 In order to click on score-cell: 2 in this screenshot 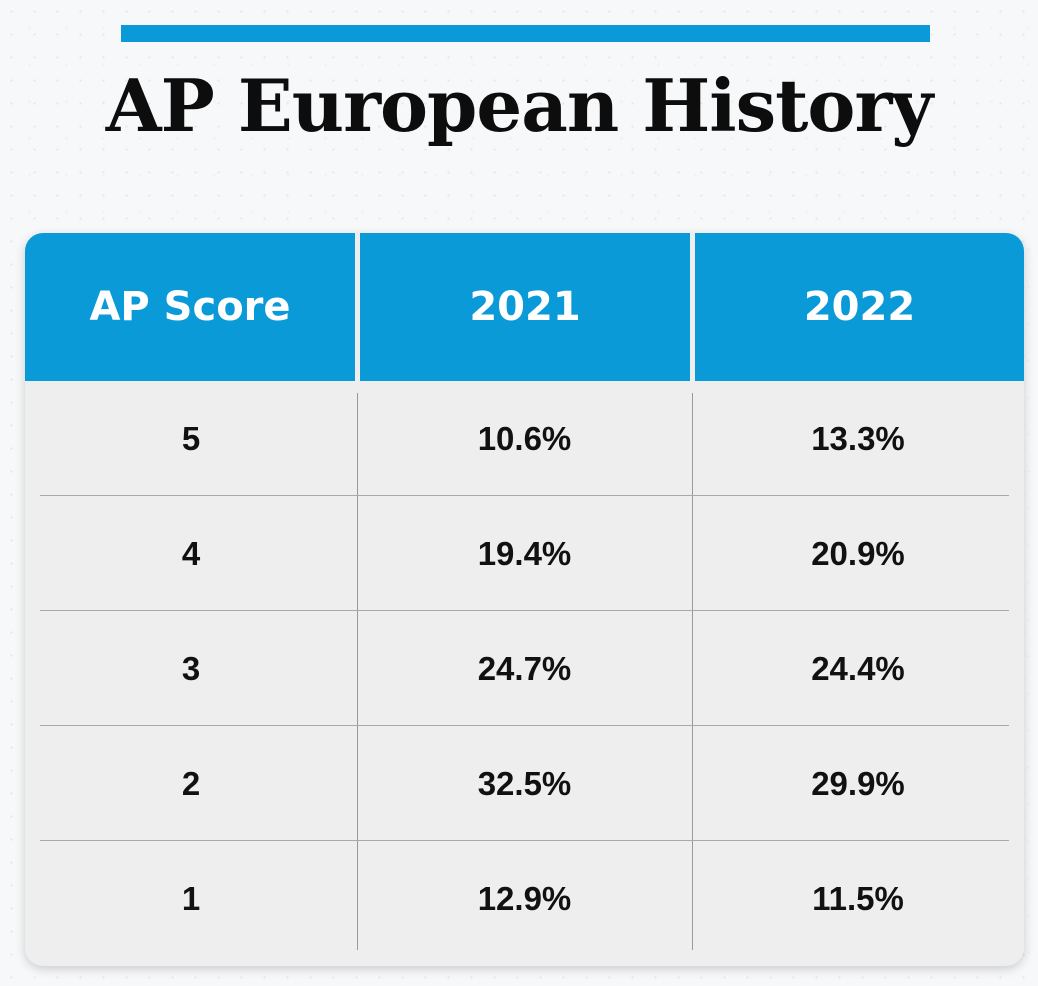, I will do `click(191, 783)`.